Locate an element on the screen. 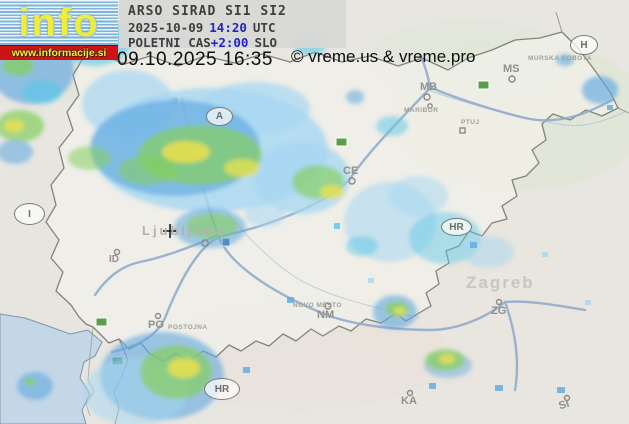 Image resolution: width=629 pixels, height=424 pixels. tz-zone: SLO is located at coordinates (266, 42).